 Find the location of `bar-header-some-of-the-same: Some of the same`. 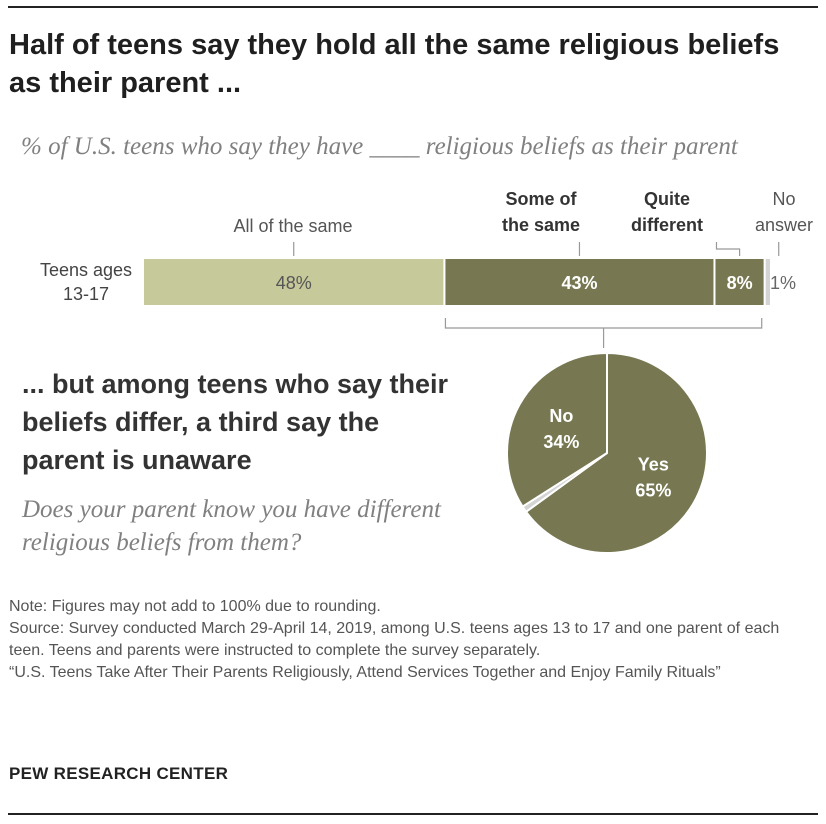

bar-header-some-of-the-same: Some of the same is located at coordinates (541, 212).